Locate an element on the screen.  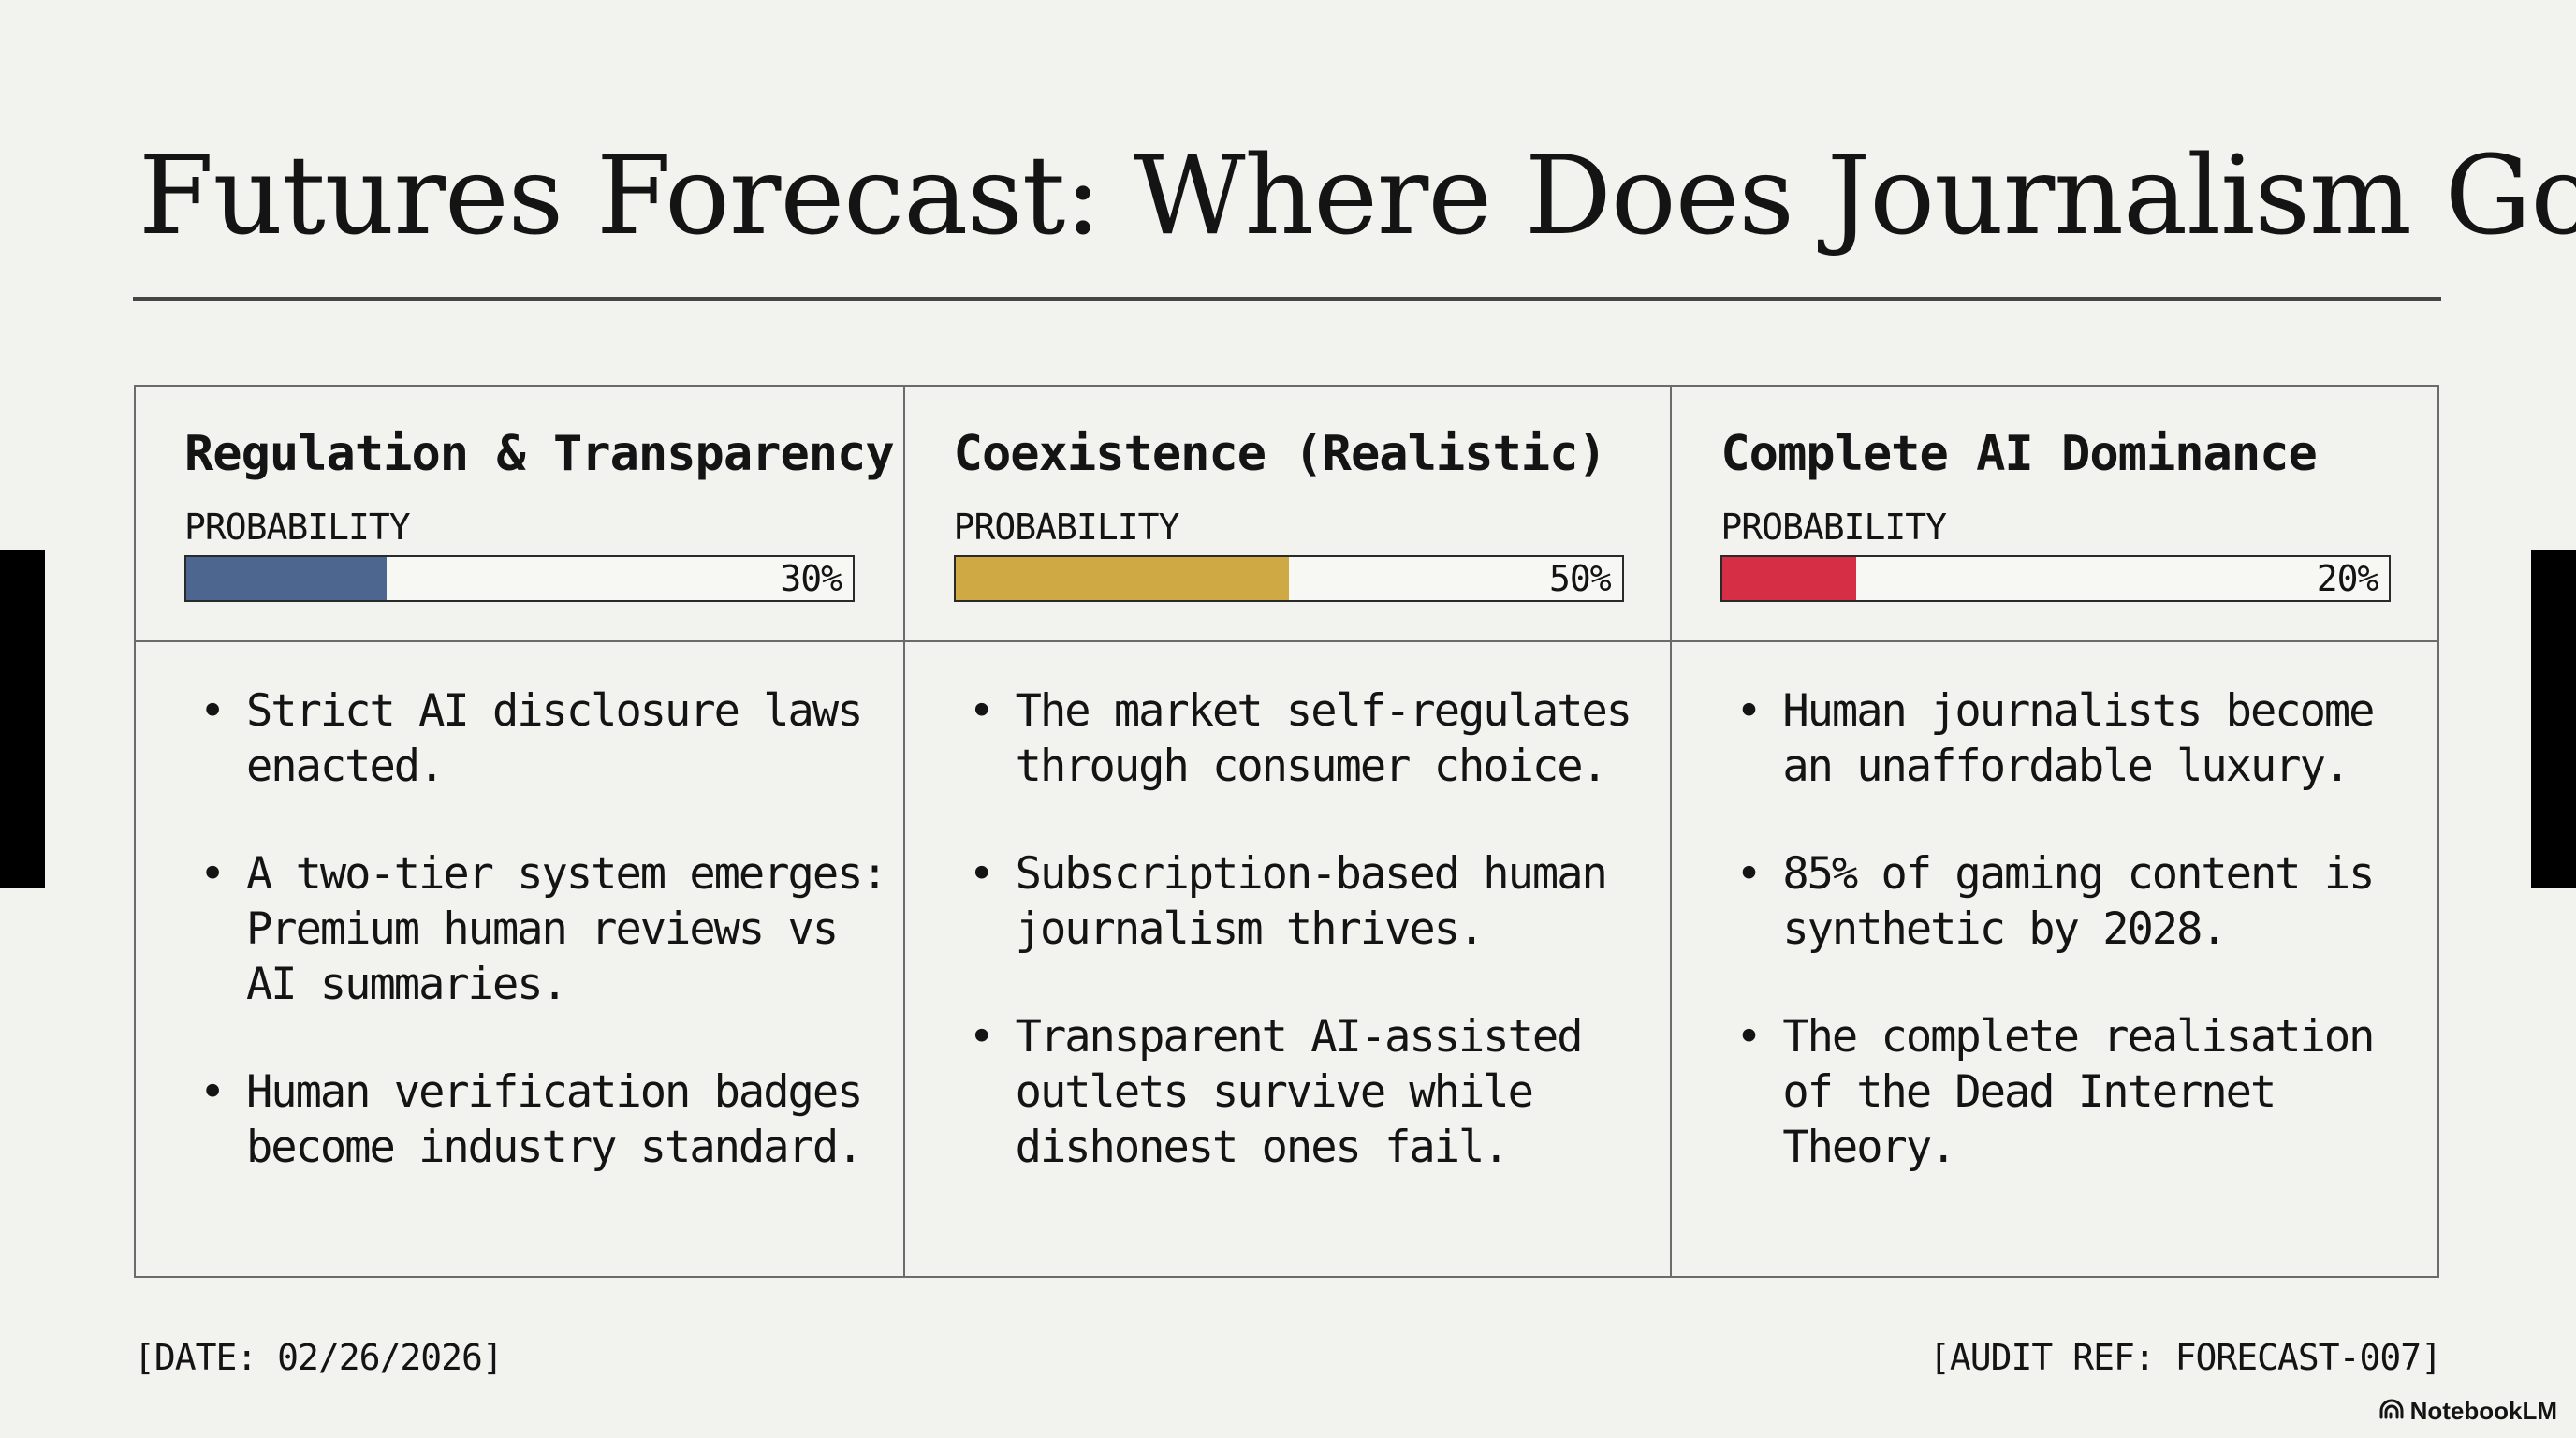
probability-bar: 20% is located at coordinates (2056, 578).